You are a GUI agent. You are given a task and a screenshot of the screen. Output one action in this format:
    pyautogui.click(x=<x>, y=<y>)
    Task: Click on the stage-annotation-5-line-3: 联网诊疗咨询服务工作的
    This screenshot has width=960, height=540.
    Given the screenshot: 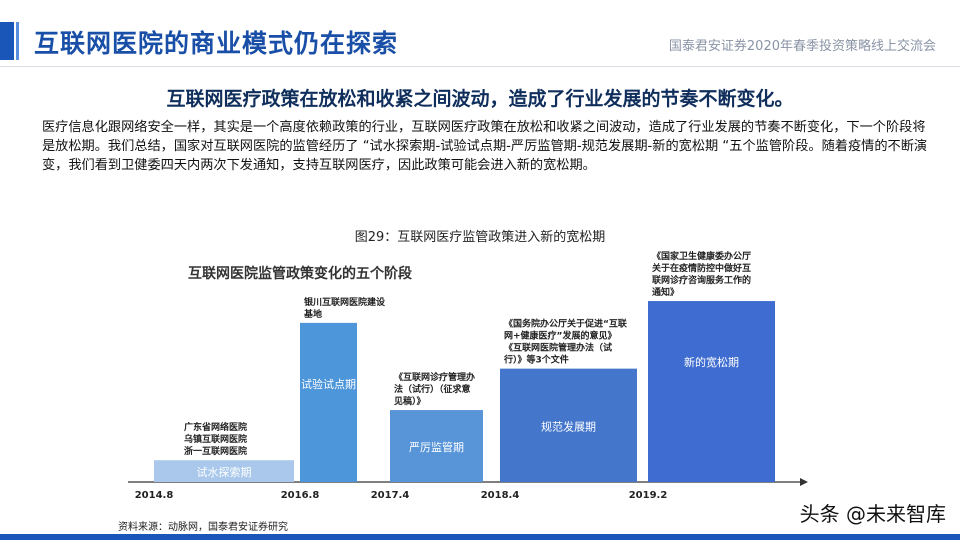 What is the action you would take?
    pyautogui.click(x=701, y=280)
    